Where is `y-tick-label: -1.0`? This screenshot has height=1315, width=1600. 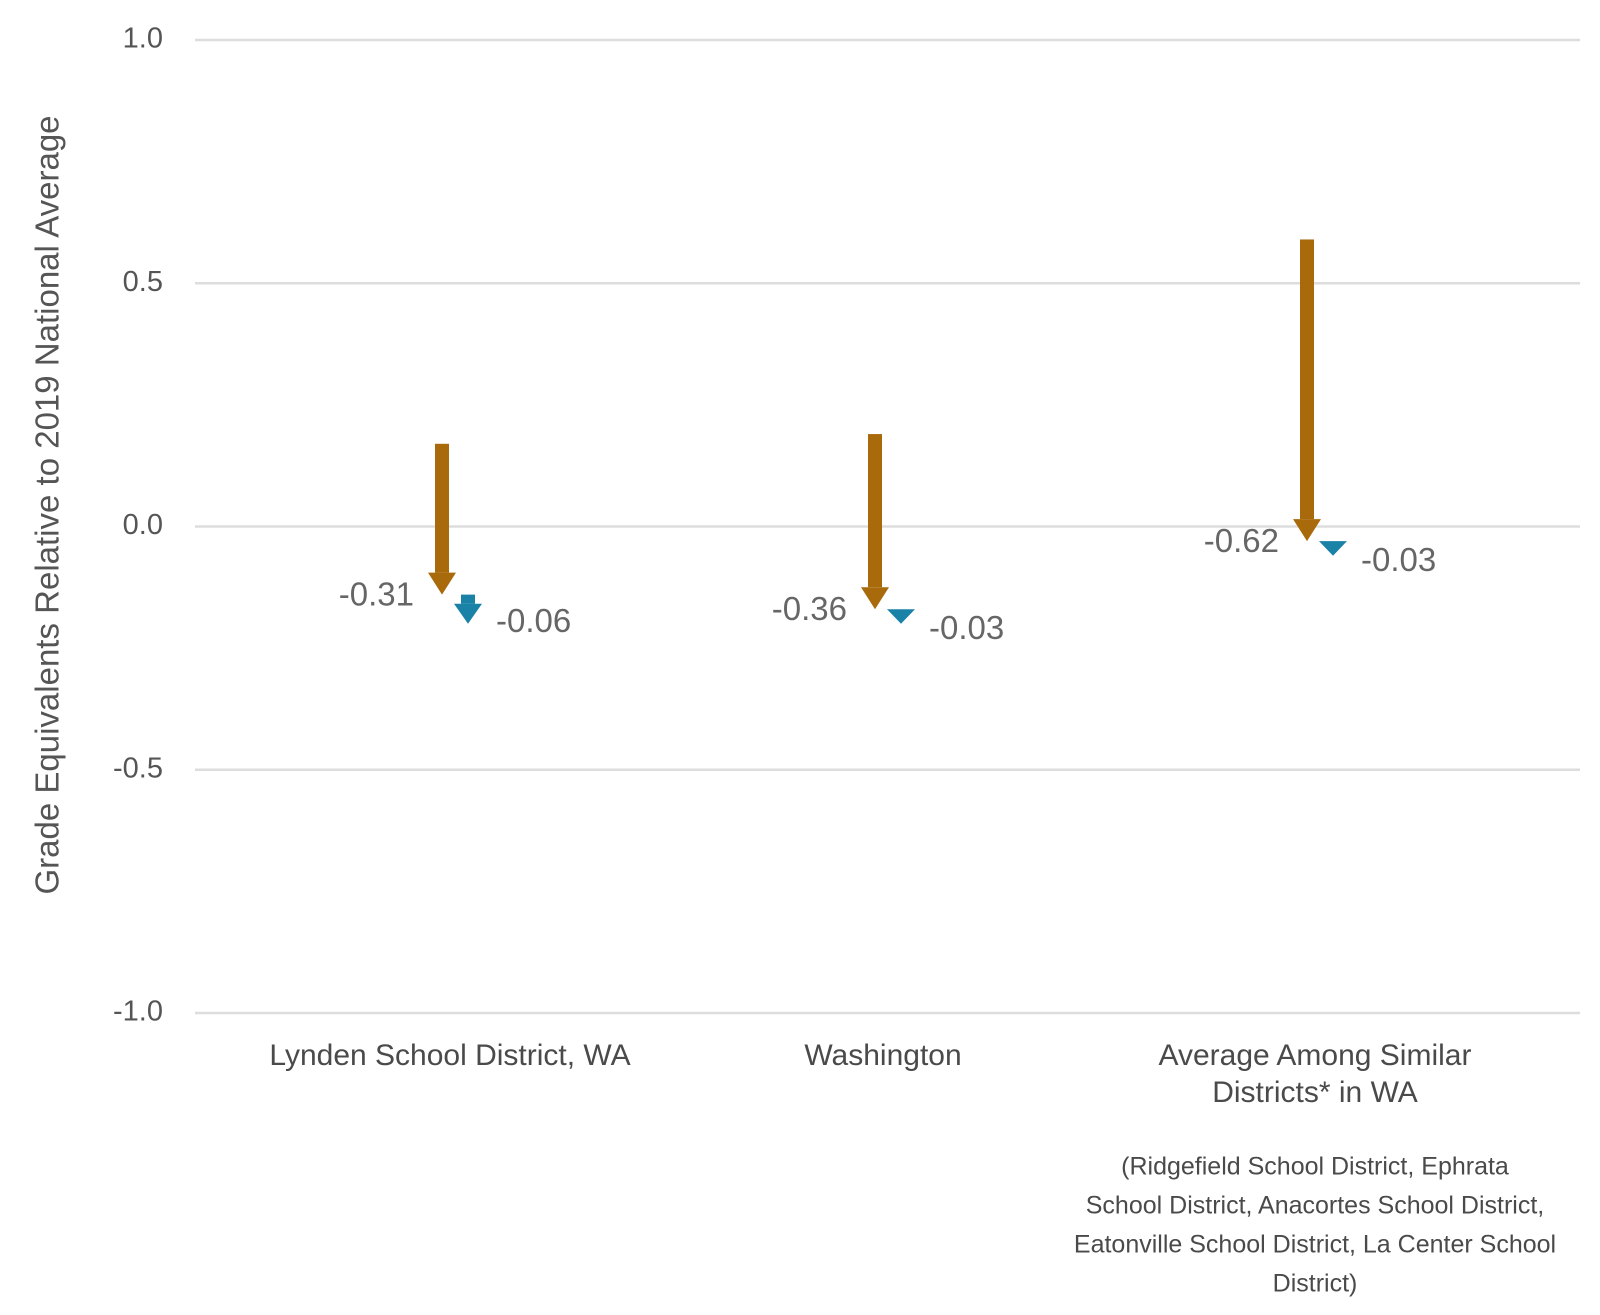 y-tick-label: -1.0 is located at coordinates (138, 1012).